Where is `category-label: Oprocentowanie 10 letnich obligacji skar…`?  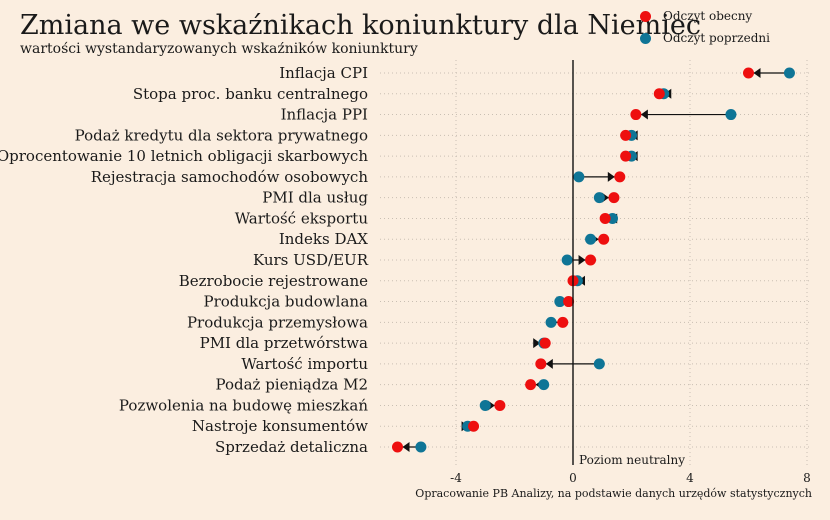 category-label: Oprocentowanie 10 letnich obligacji skar… is located at coordinates (184, 156).